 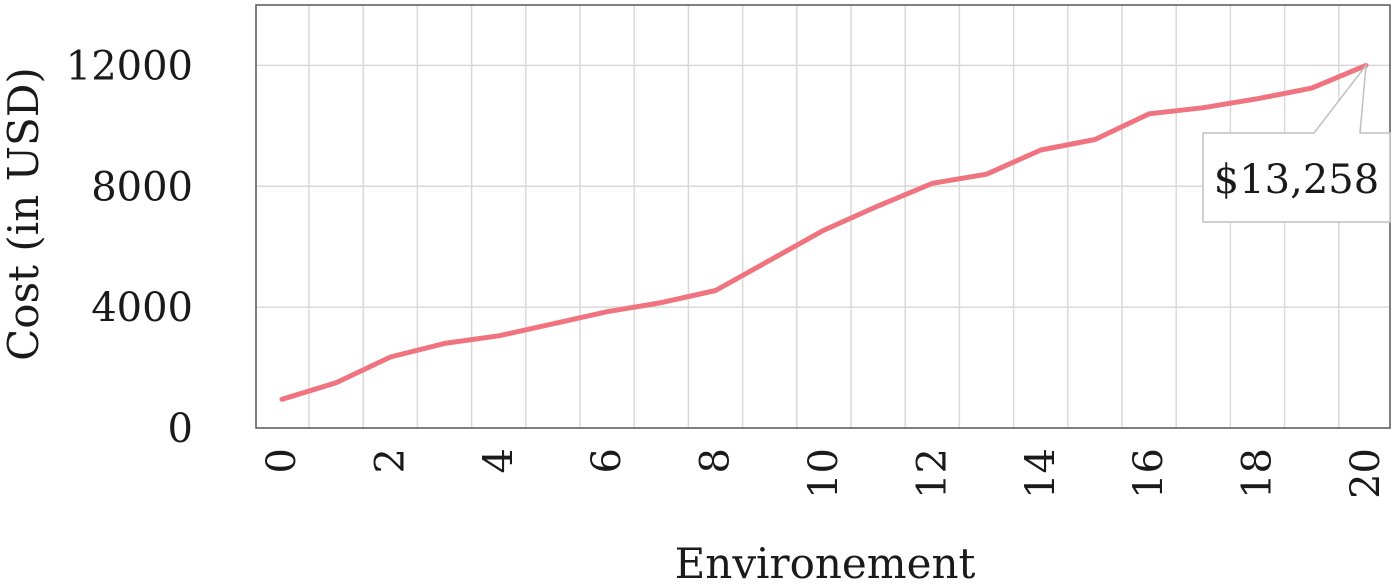 What do you see at coordinates (824, 473) in the screenshot?
I see `x-tick-label: 10` at bounding box center [824, 473].